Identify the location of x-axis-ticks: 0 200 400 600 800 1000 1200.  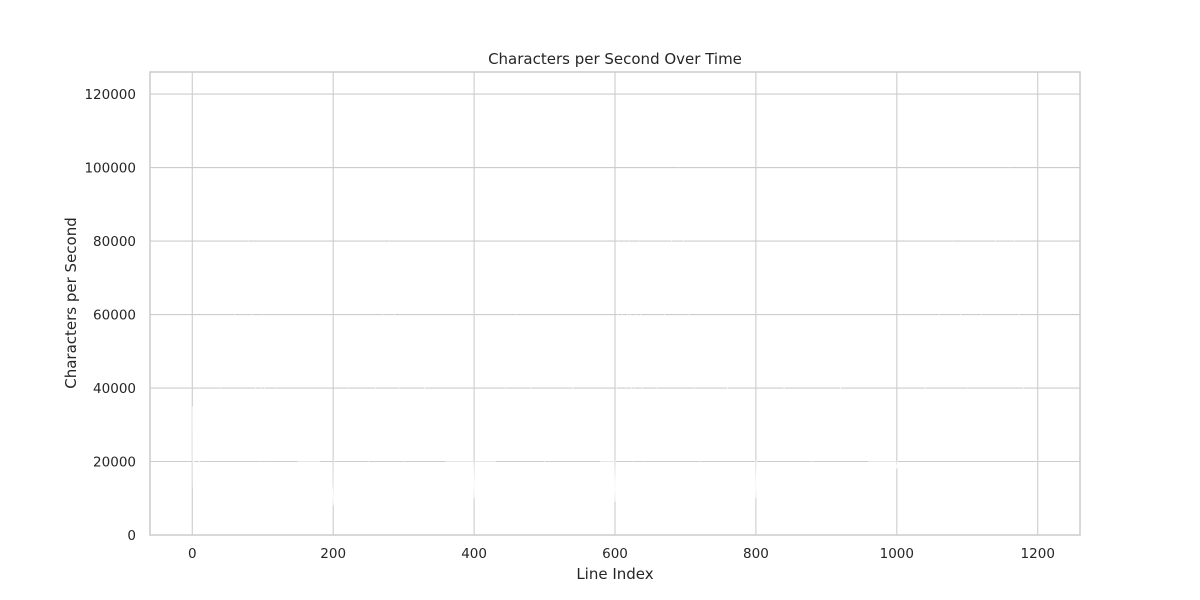
(621, 554).